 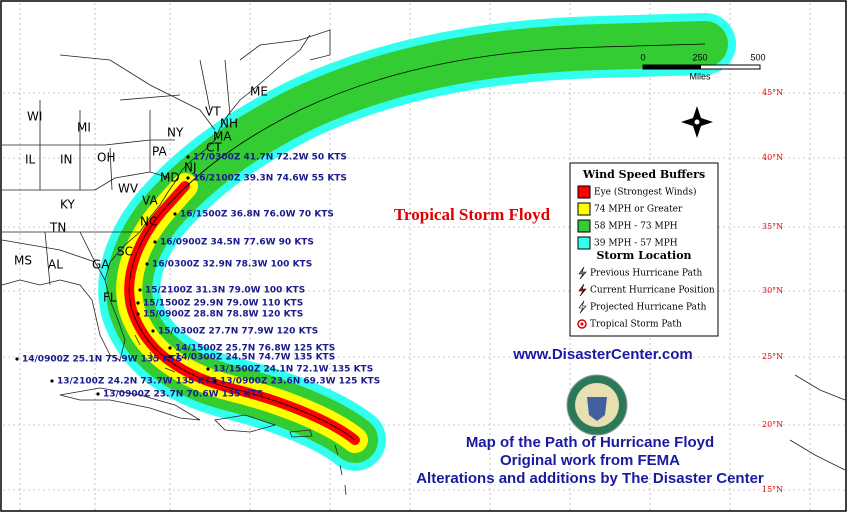 What do you see at coordinates (772, 290) in the screenshot?
I see `latitude-label: 30°N` at bounding box center [772, 290].